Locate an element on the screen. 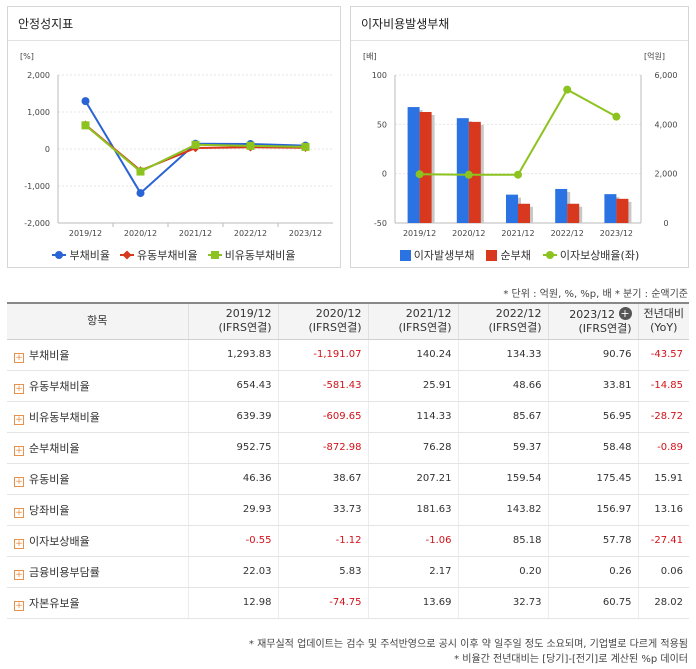  y-tick-label: -50 is located at coordinates (380, 223).